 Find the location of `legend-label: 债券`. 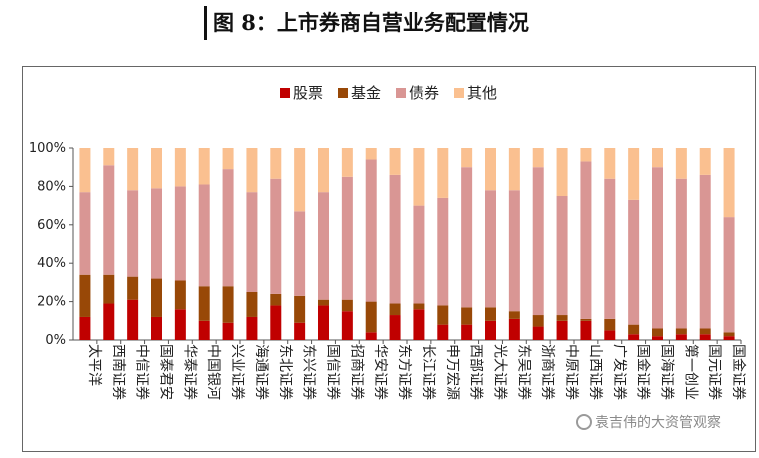

legend-label: 债券 is located at coordinates (424, 93).